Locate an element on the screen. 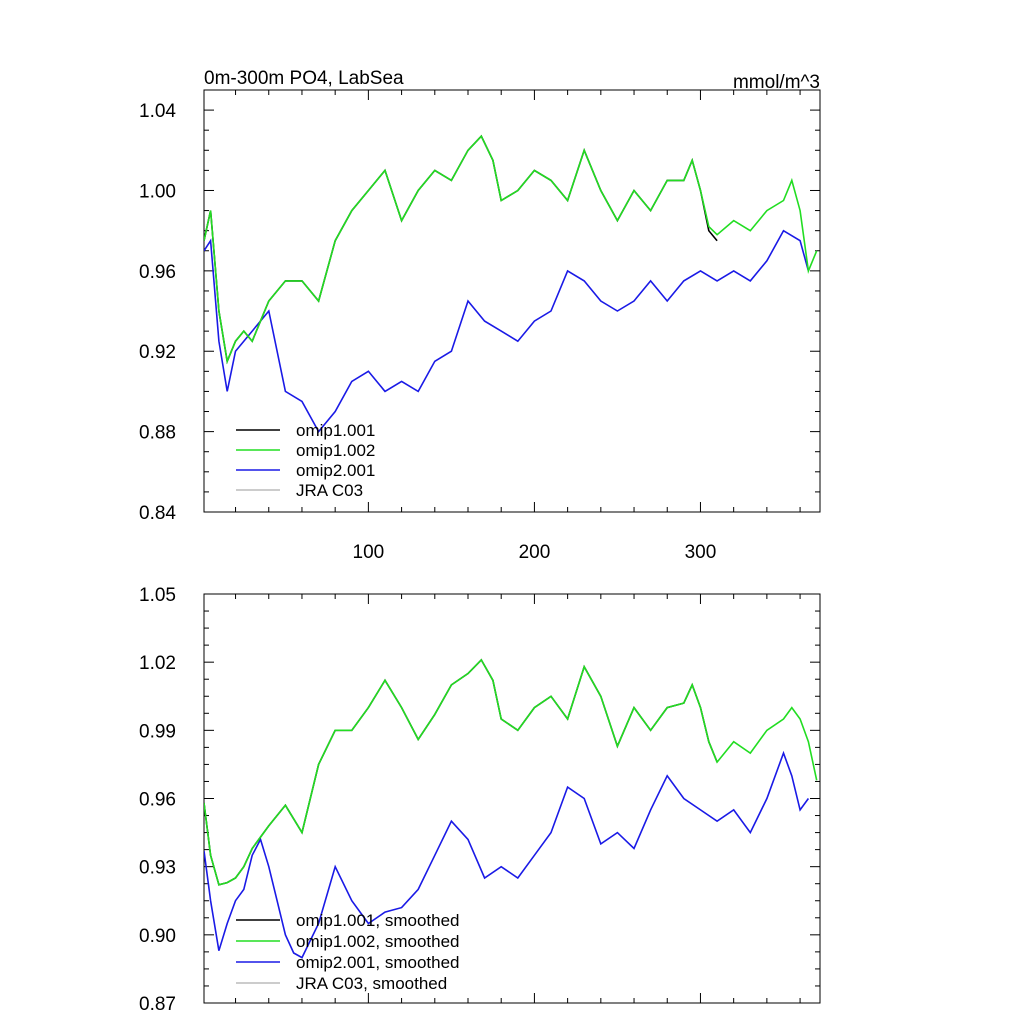 This screenshot has height=1024, width=1024. y-tick-label: 0.87 is located at coordinates (157, 1004).